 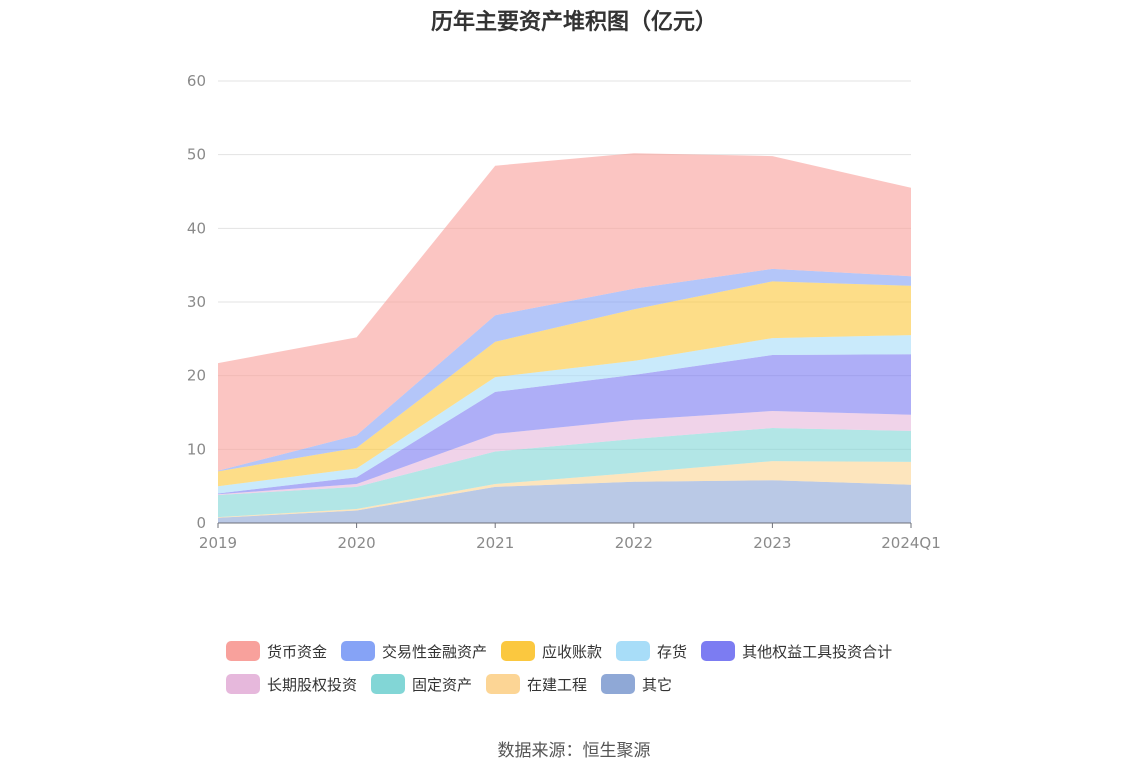 I want to click on legend-item: 其他权益工具投资合计, so click(x=796, y=651).